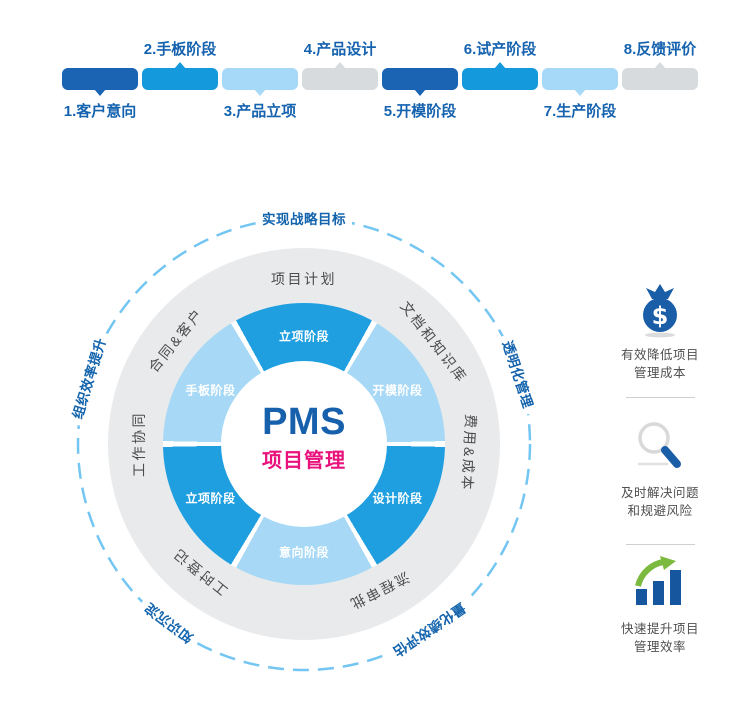 This screenshot has width=750, height=714. I want to click on outer-benefit-label: 实现战略目标, so click(304, 218).